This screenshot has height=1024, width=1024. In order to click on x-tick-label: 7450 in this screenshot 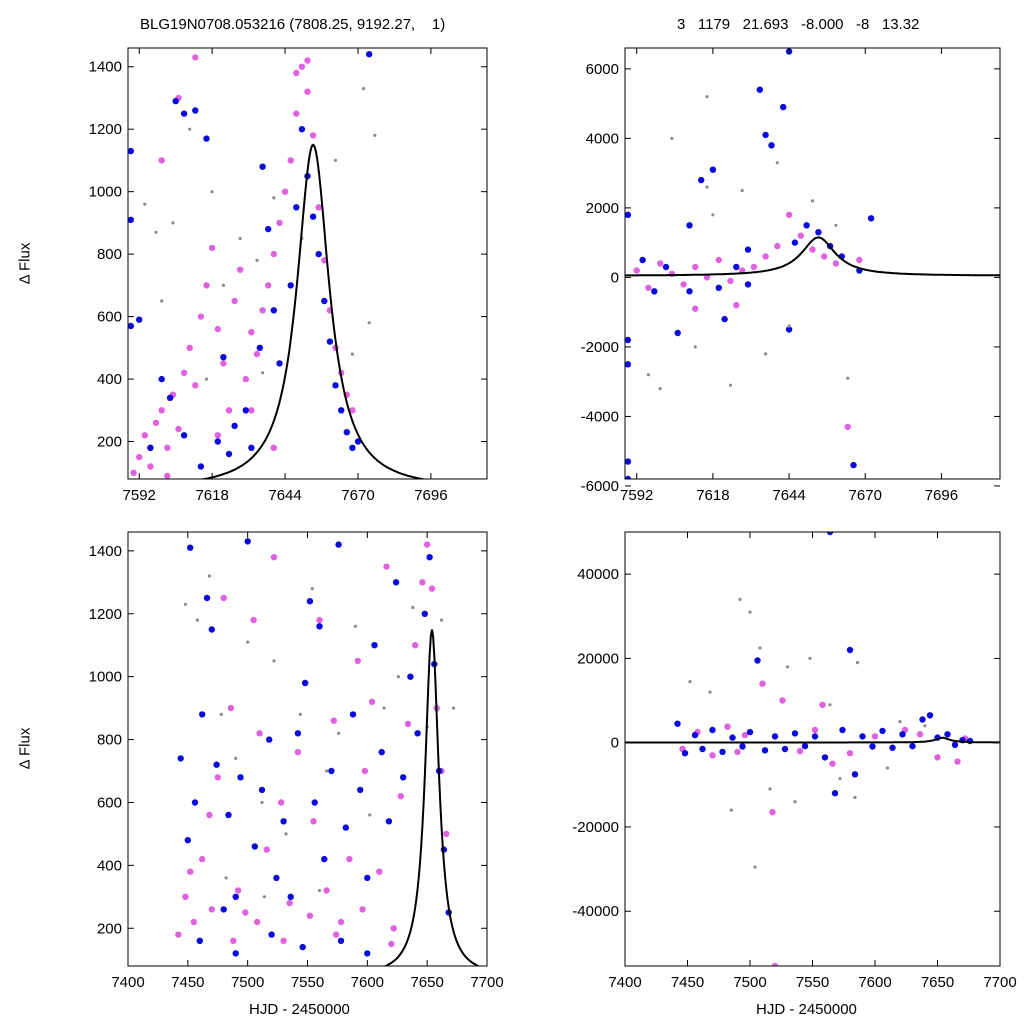, I will do `click(687, 982)`.